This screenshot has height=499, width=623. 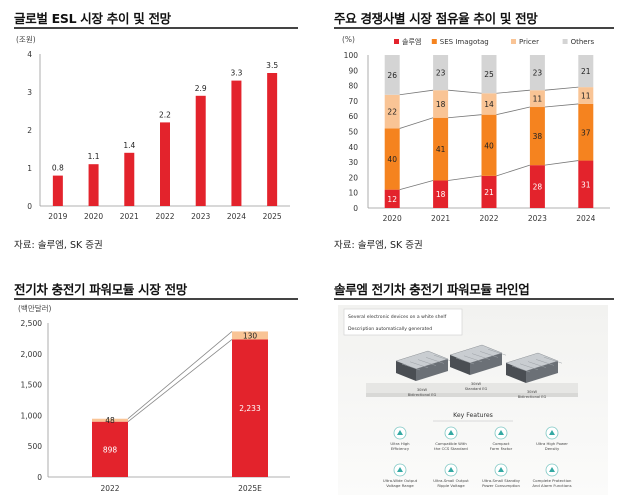 What do you see at coordinates (436, 18) in the screenshot?
I see `panel-title: 주요 경쟁사별 시장 점유율 추이 및 전망` at bounding box center [436, 18].